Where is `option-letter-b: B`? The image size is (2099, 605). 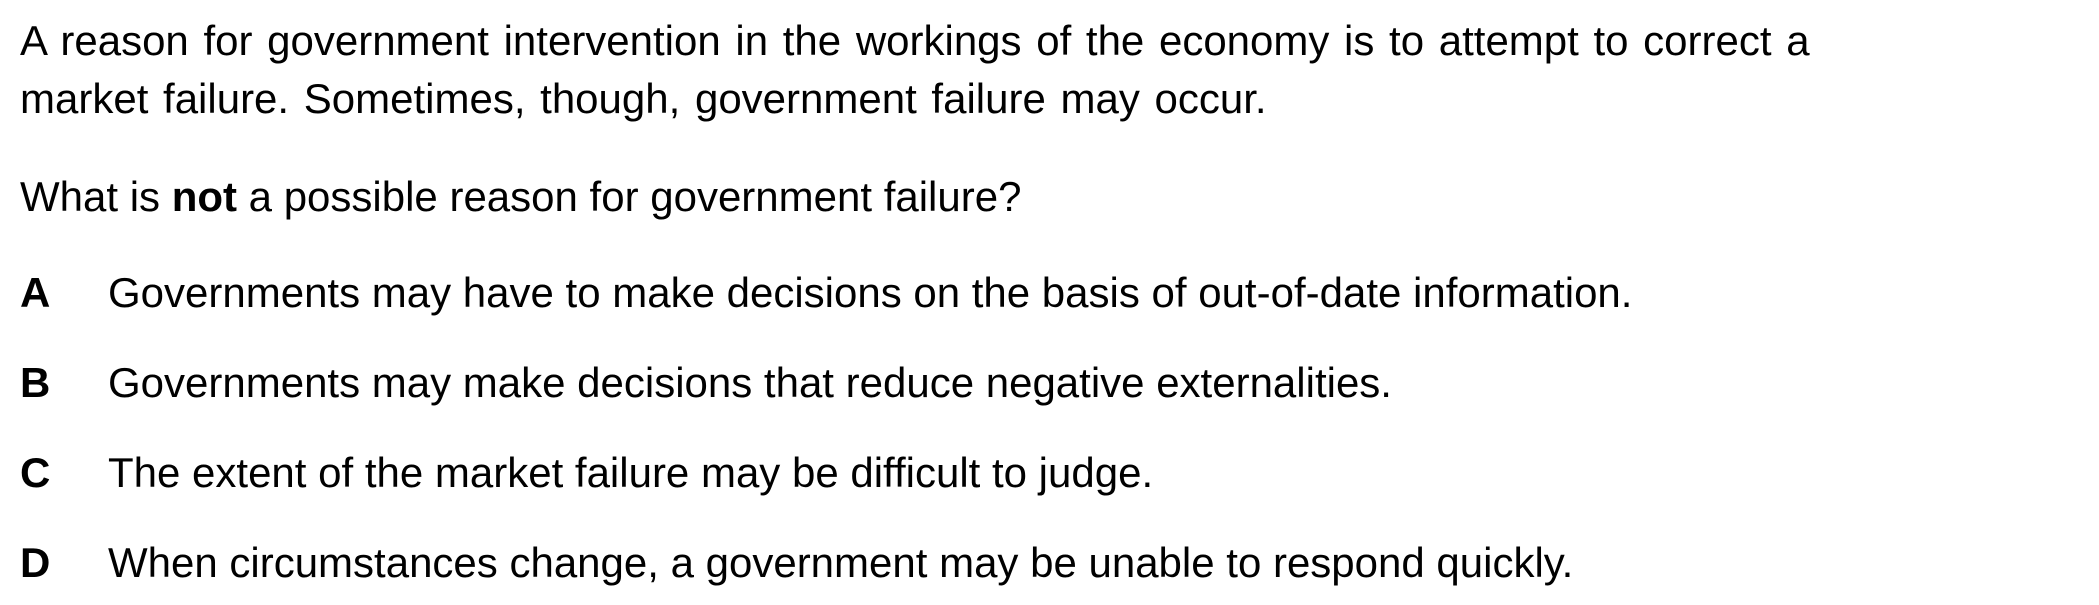
option-letter-b: B is located at coordinates (35, 382).